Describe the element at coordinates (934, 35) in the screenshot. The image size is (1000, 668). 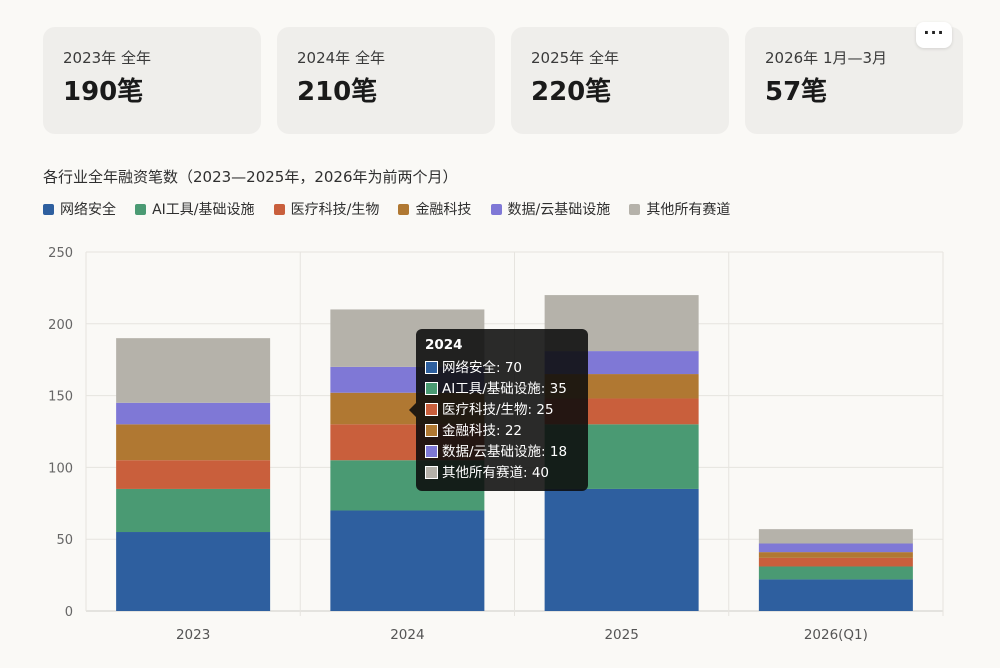
I see `more-options-button: ···` at that location.